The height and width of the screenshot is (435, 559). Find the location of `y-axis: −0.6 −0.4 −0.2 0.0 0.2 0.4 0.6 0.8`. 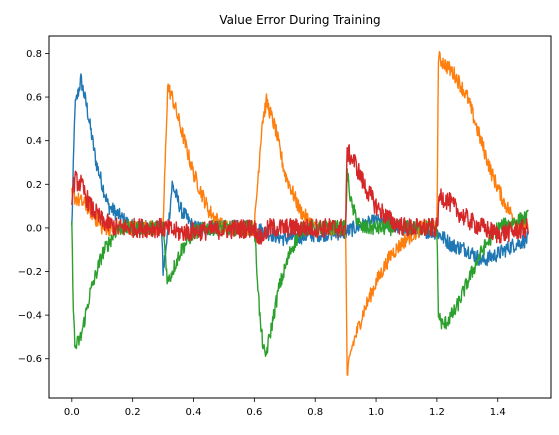

y-axis: −0.6 −0.4 −0.2 0.0 0.2 0.4 0.6 0.8 is located at coordinates (33, 207).